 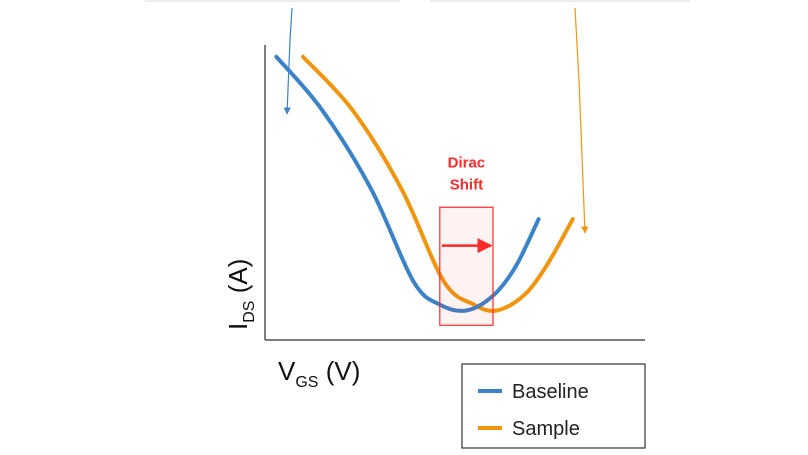 What do you see at coordinates (466, 184) in the screenshot?
I see `dirac-shift-label-line2: Shift` at bounding box center [466, 184].